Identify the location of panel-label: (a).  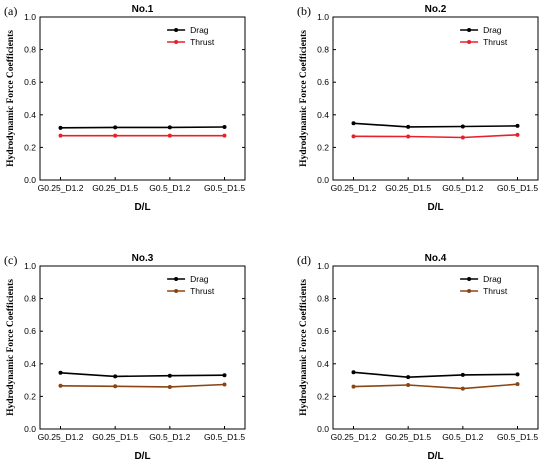
(10, 11).